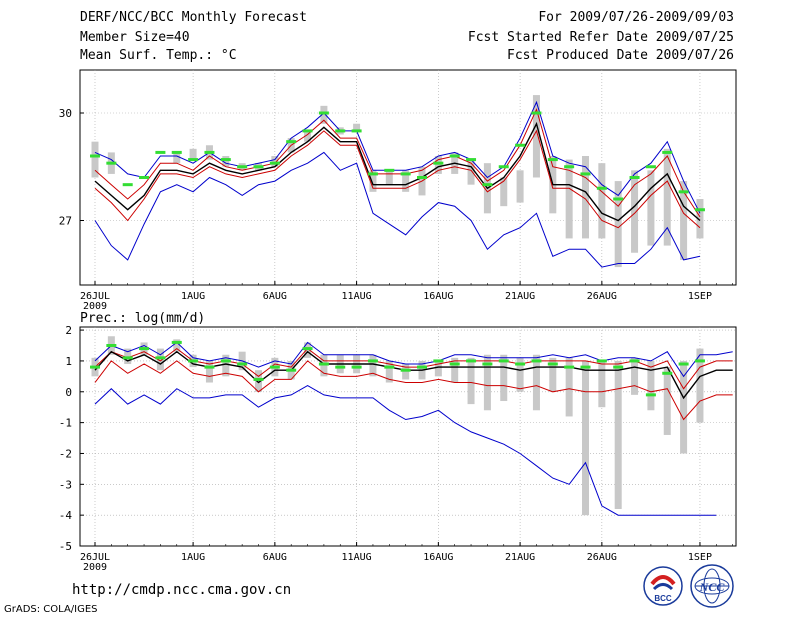 The image size is (800, 618). What do you see at coordinates (65, 484) in the screenshot?
I see `y-tick-label: -3` at bounding box center [65, 484].